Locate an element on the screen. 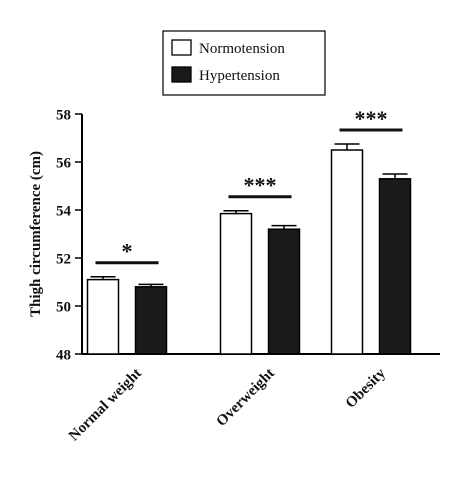 The width and height of the screenshot is (466, 478). y-tick-label-54: 54 is located at coordinates (64, 212).